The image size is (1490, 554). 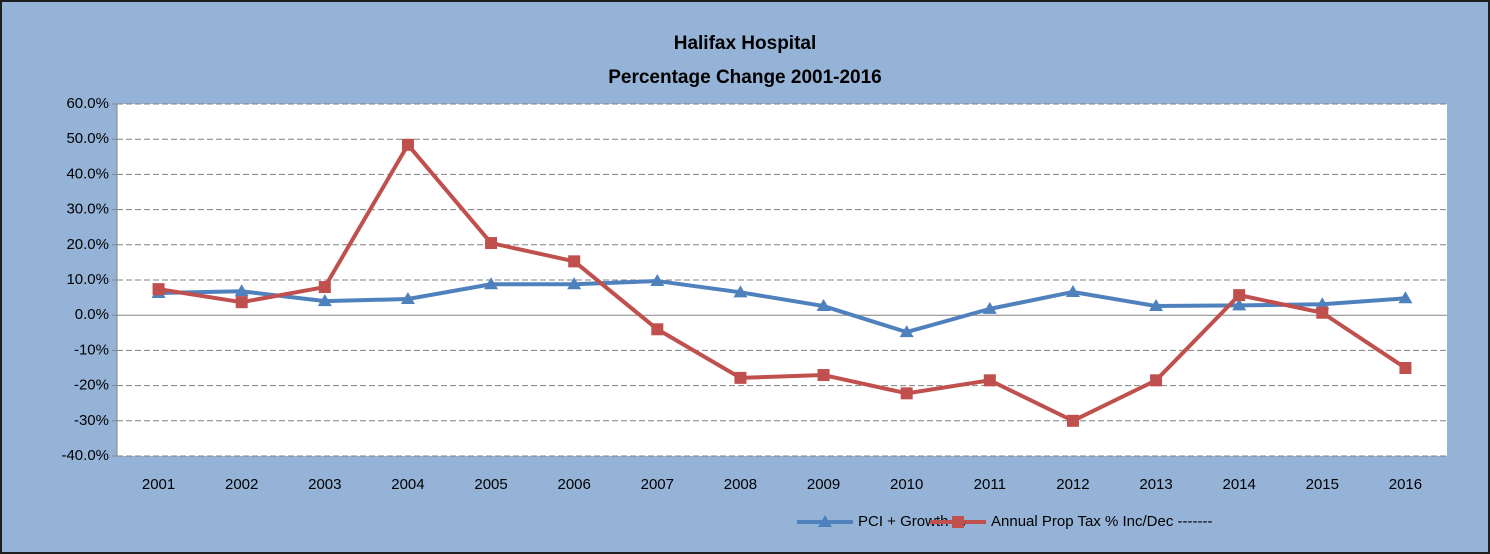 What do you see at coordinates (912, 521) in the screenshot?
I see `legend-label: PCI + Growth %` at bounding box center [912, 521].